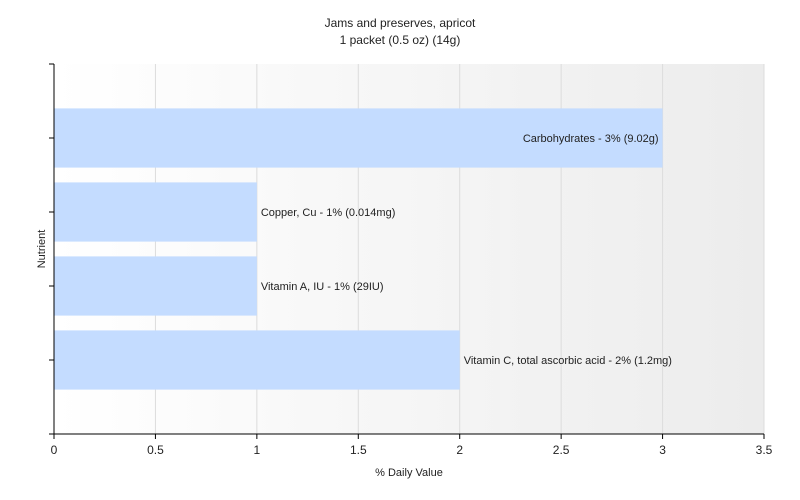 Image resolution: width=800 pixels, height=500 pixels. Describe the element at coordinates (358, 450) in the screenshot. I see `x-tick-label: 1.5` at that location.